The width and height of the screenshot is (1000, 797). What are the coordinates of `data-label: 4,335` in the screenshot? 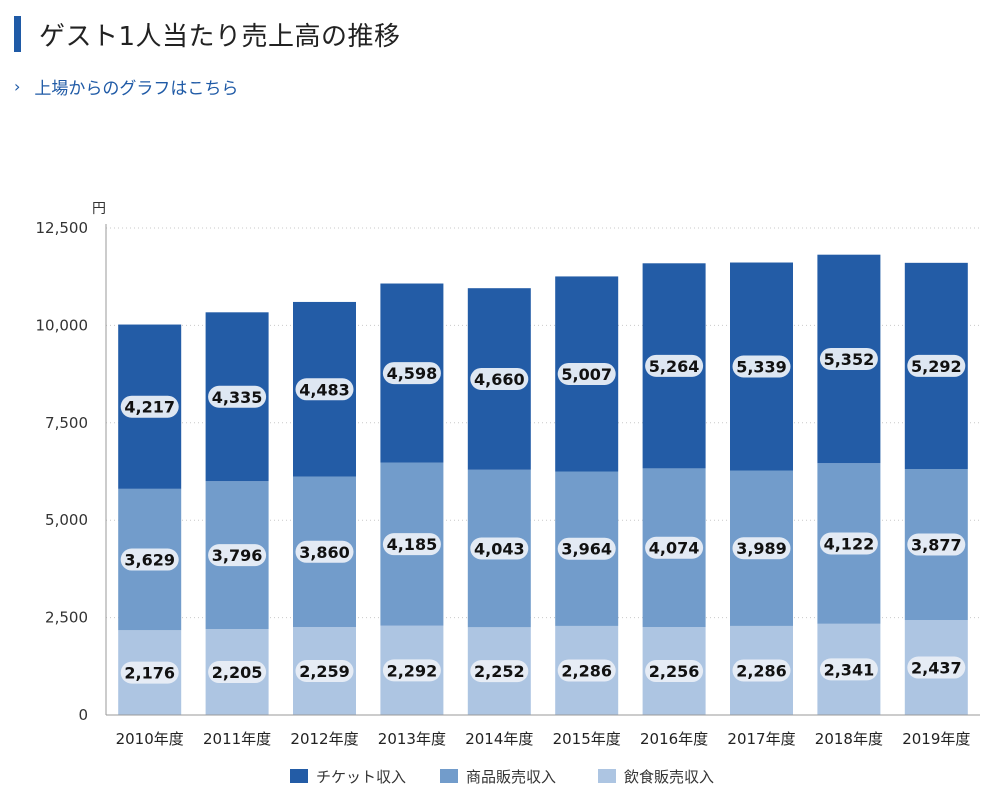 It's located at (237, 397).